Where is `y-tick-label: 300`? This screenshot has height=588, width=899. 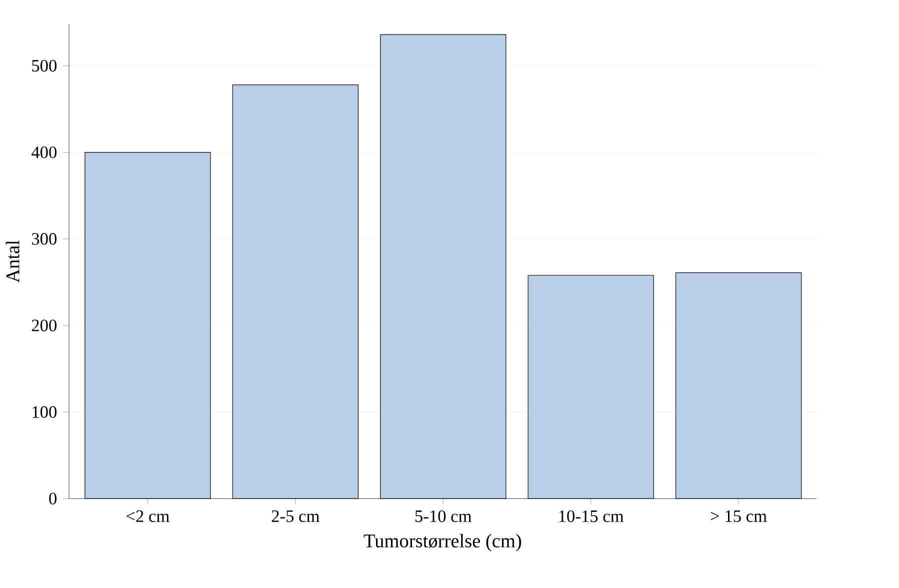 y-tick-label: 300 is located at coordinates (44, 239).